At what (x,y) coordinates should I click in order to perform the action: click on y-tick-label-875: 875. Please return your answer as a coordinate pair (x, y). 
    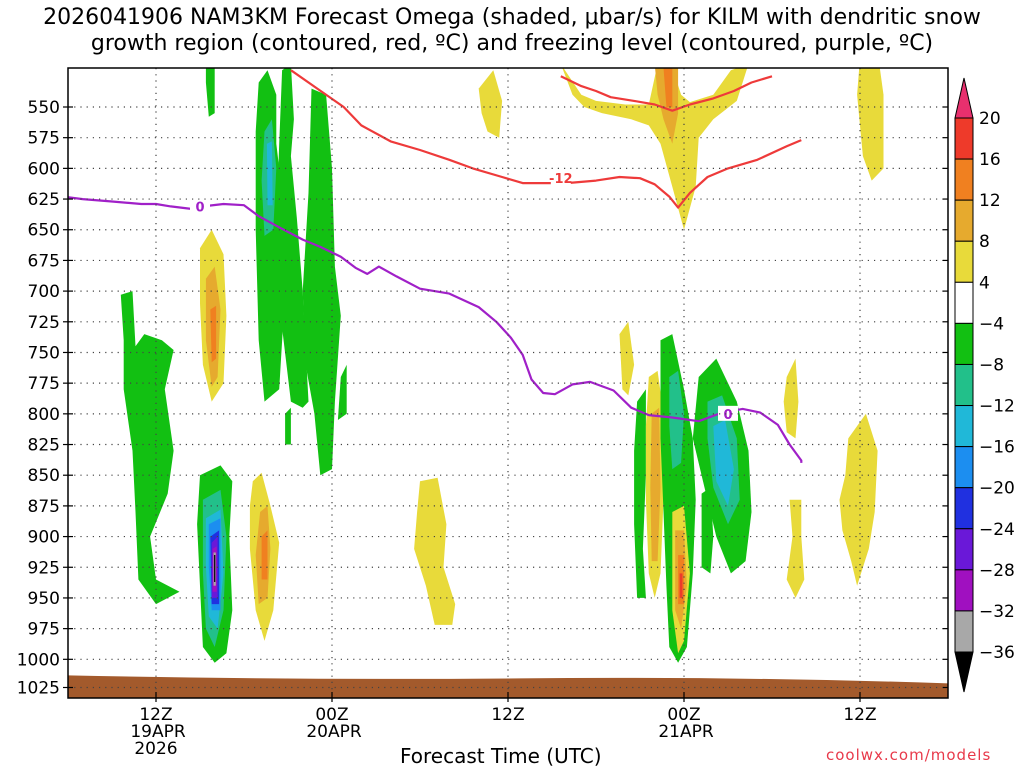
    Looking at the image, I should click on (44, 507).